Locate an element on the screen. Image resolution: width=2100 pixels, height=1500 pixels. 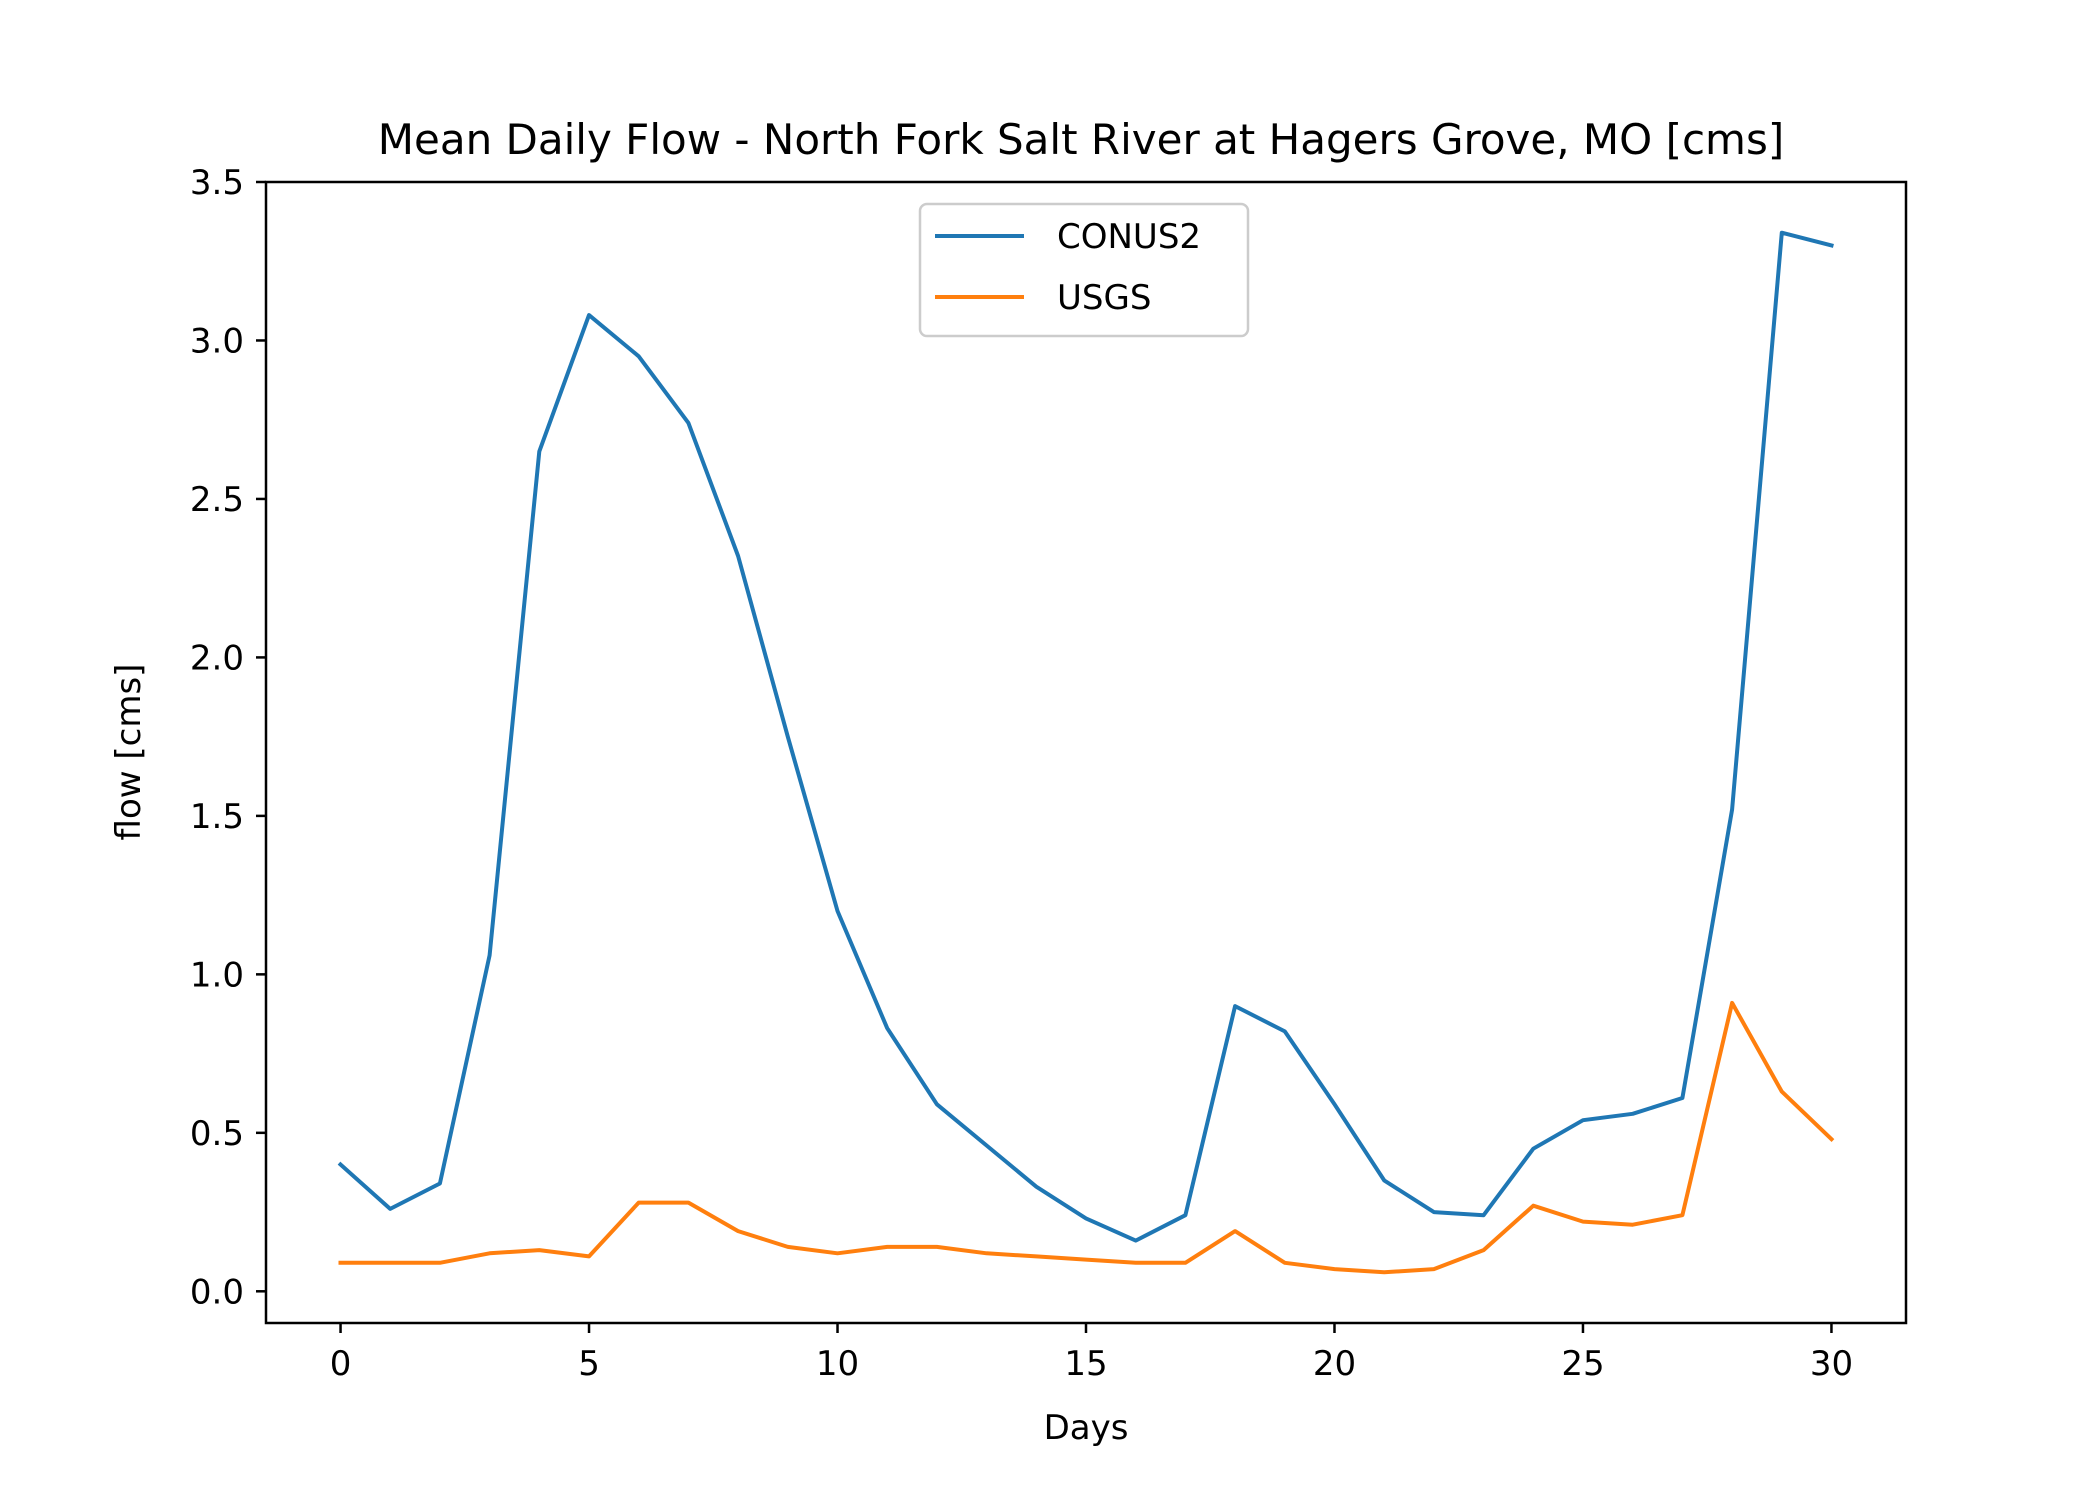
x-tick-label: 10 is located at coordinates (837, 1364).